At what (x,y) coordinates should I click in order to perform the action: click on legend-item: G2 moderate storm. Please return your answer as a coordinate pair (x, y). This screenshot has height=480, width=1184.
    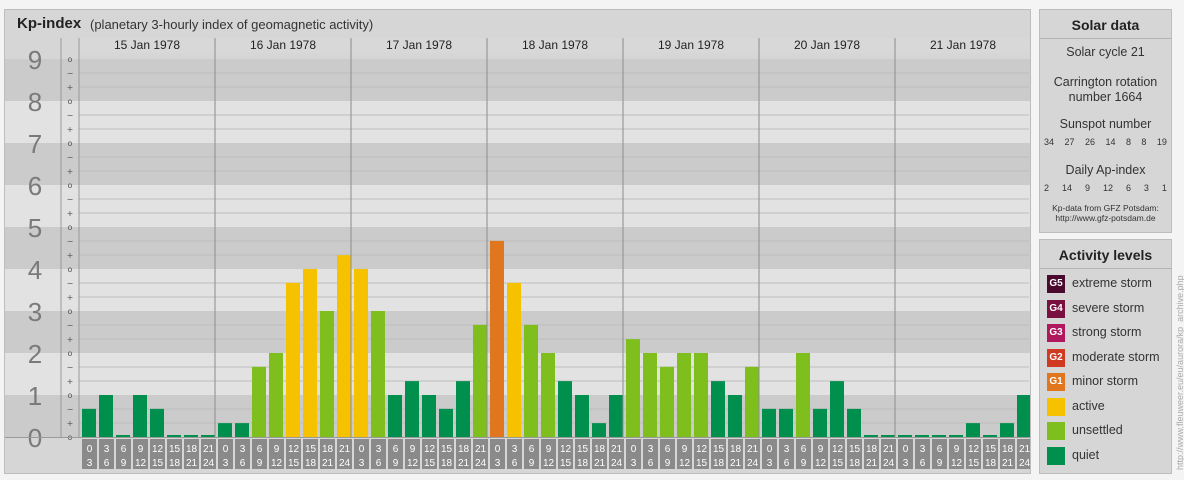
    Looking at the image, I should click on (1108, 358).